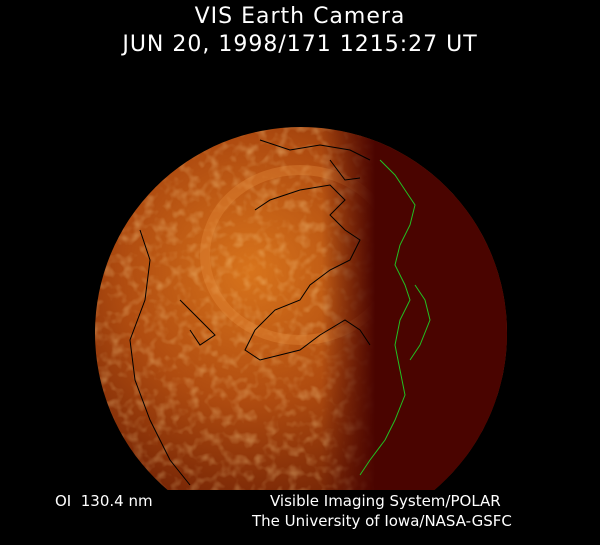  I want to click on image-title: VIS Earth Camera, so click(300, 16).